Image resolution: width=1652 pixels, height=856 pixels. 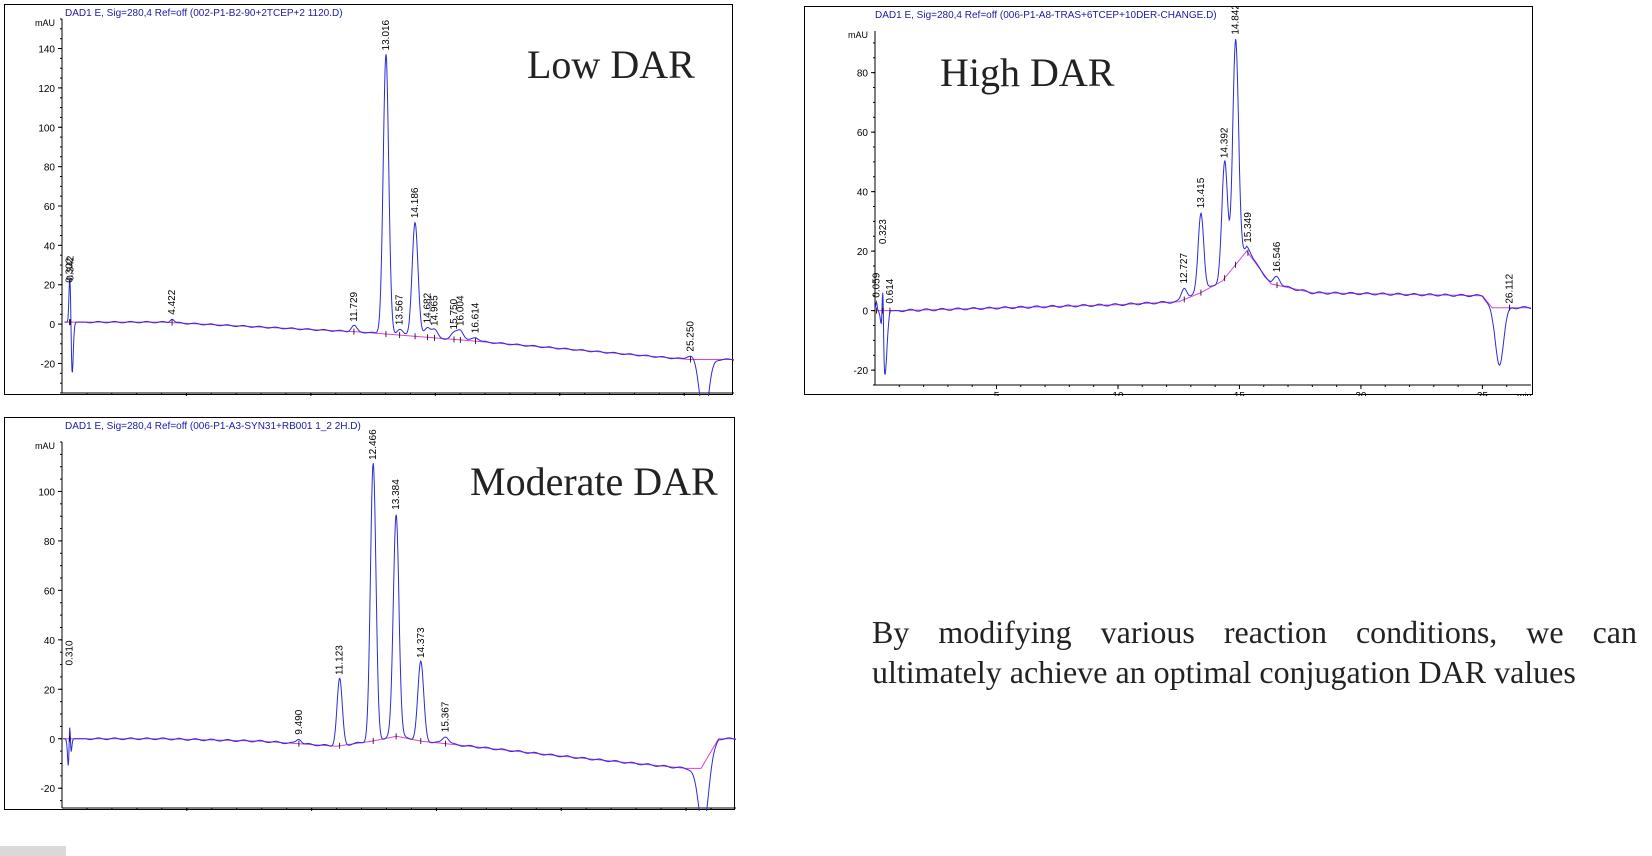 I want to click on peak-label: 14.965, so click(x=434, y=310).